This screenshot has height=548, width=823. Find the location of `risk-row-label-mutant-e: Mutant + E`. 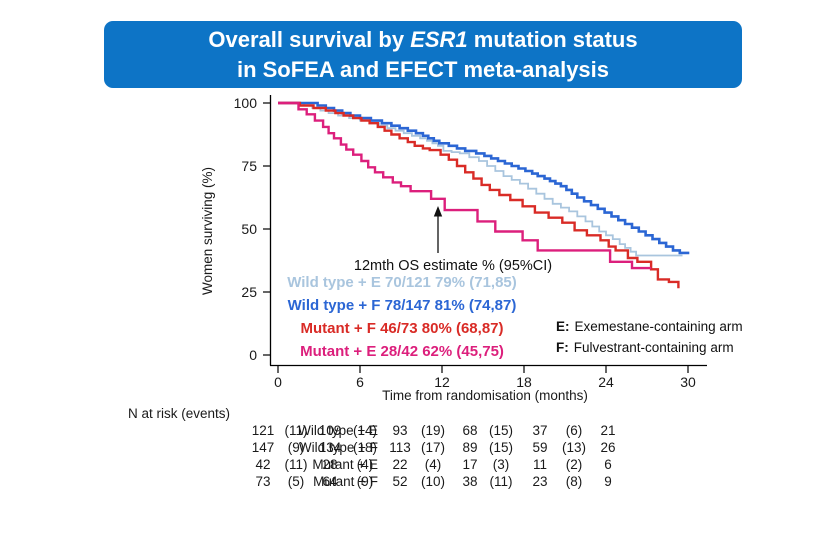

risk-row-label-mutant-e: Mutant + E is located at coordinates (345, 464).